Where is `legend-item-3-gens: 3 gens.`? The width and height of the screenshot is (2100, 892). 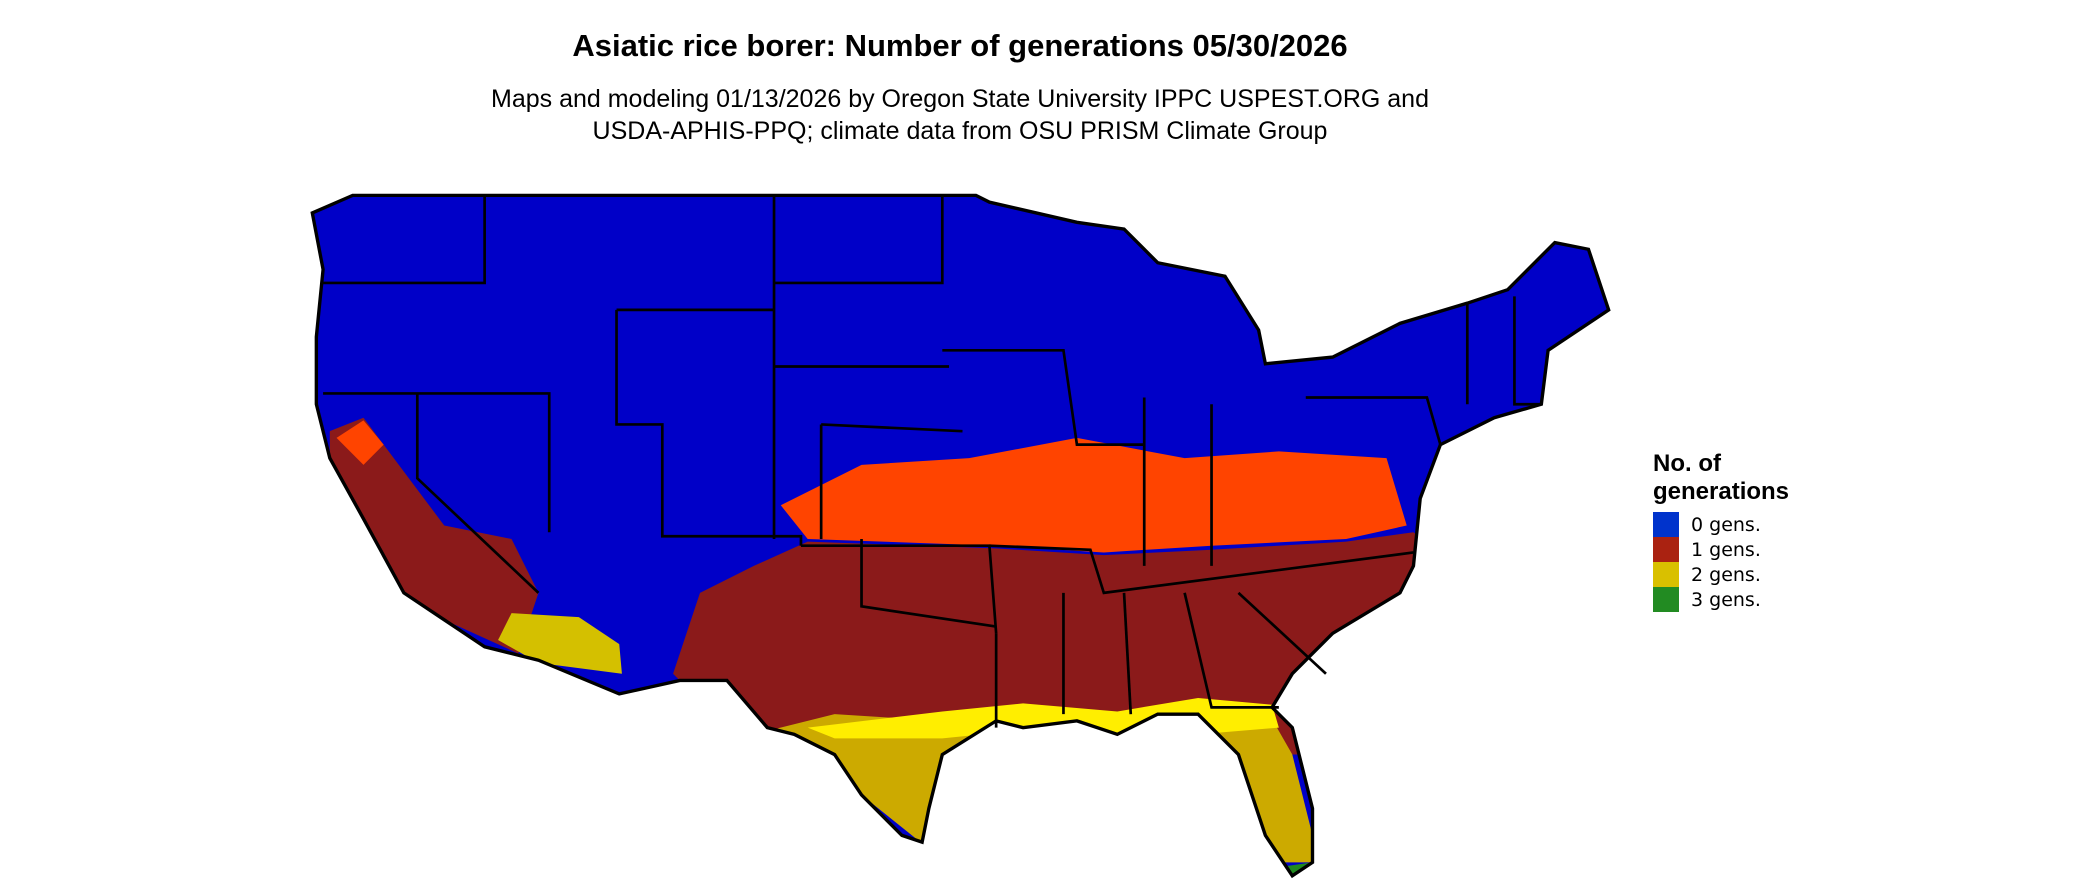
legend-item-3-gens: 3 gens. is located at coordinates (1721, 599).